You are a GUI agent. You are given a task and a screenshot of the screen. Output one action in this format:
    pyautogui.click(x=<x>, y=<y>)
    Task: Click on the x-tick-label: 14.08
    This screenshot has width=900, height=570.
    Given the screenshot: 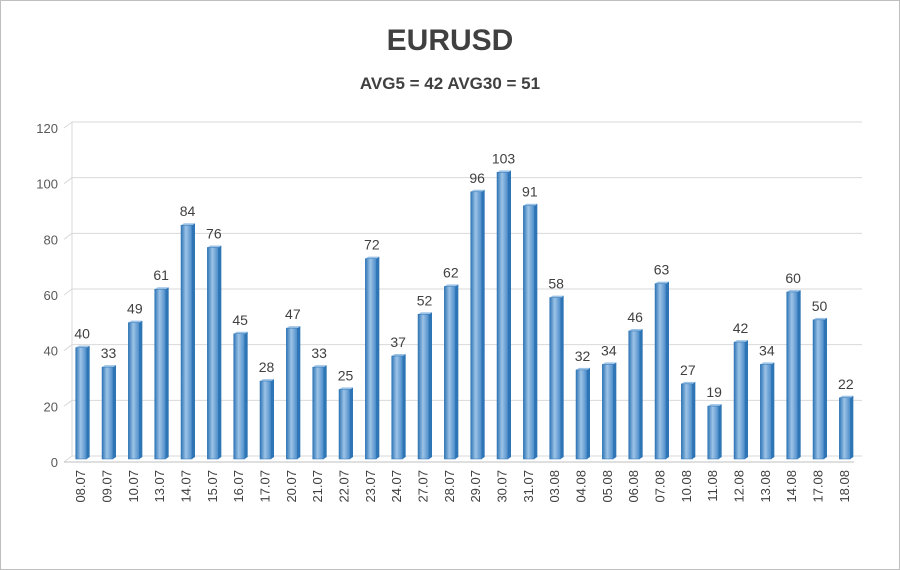 What is the action you would take?
    pyautogui.click(x=791, y=486)
    